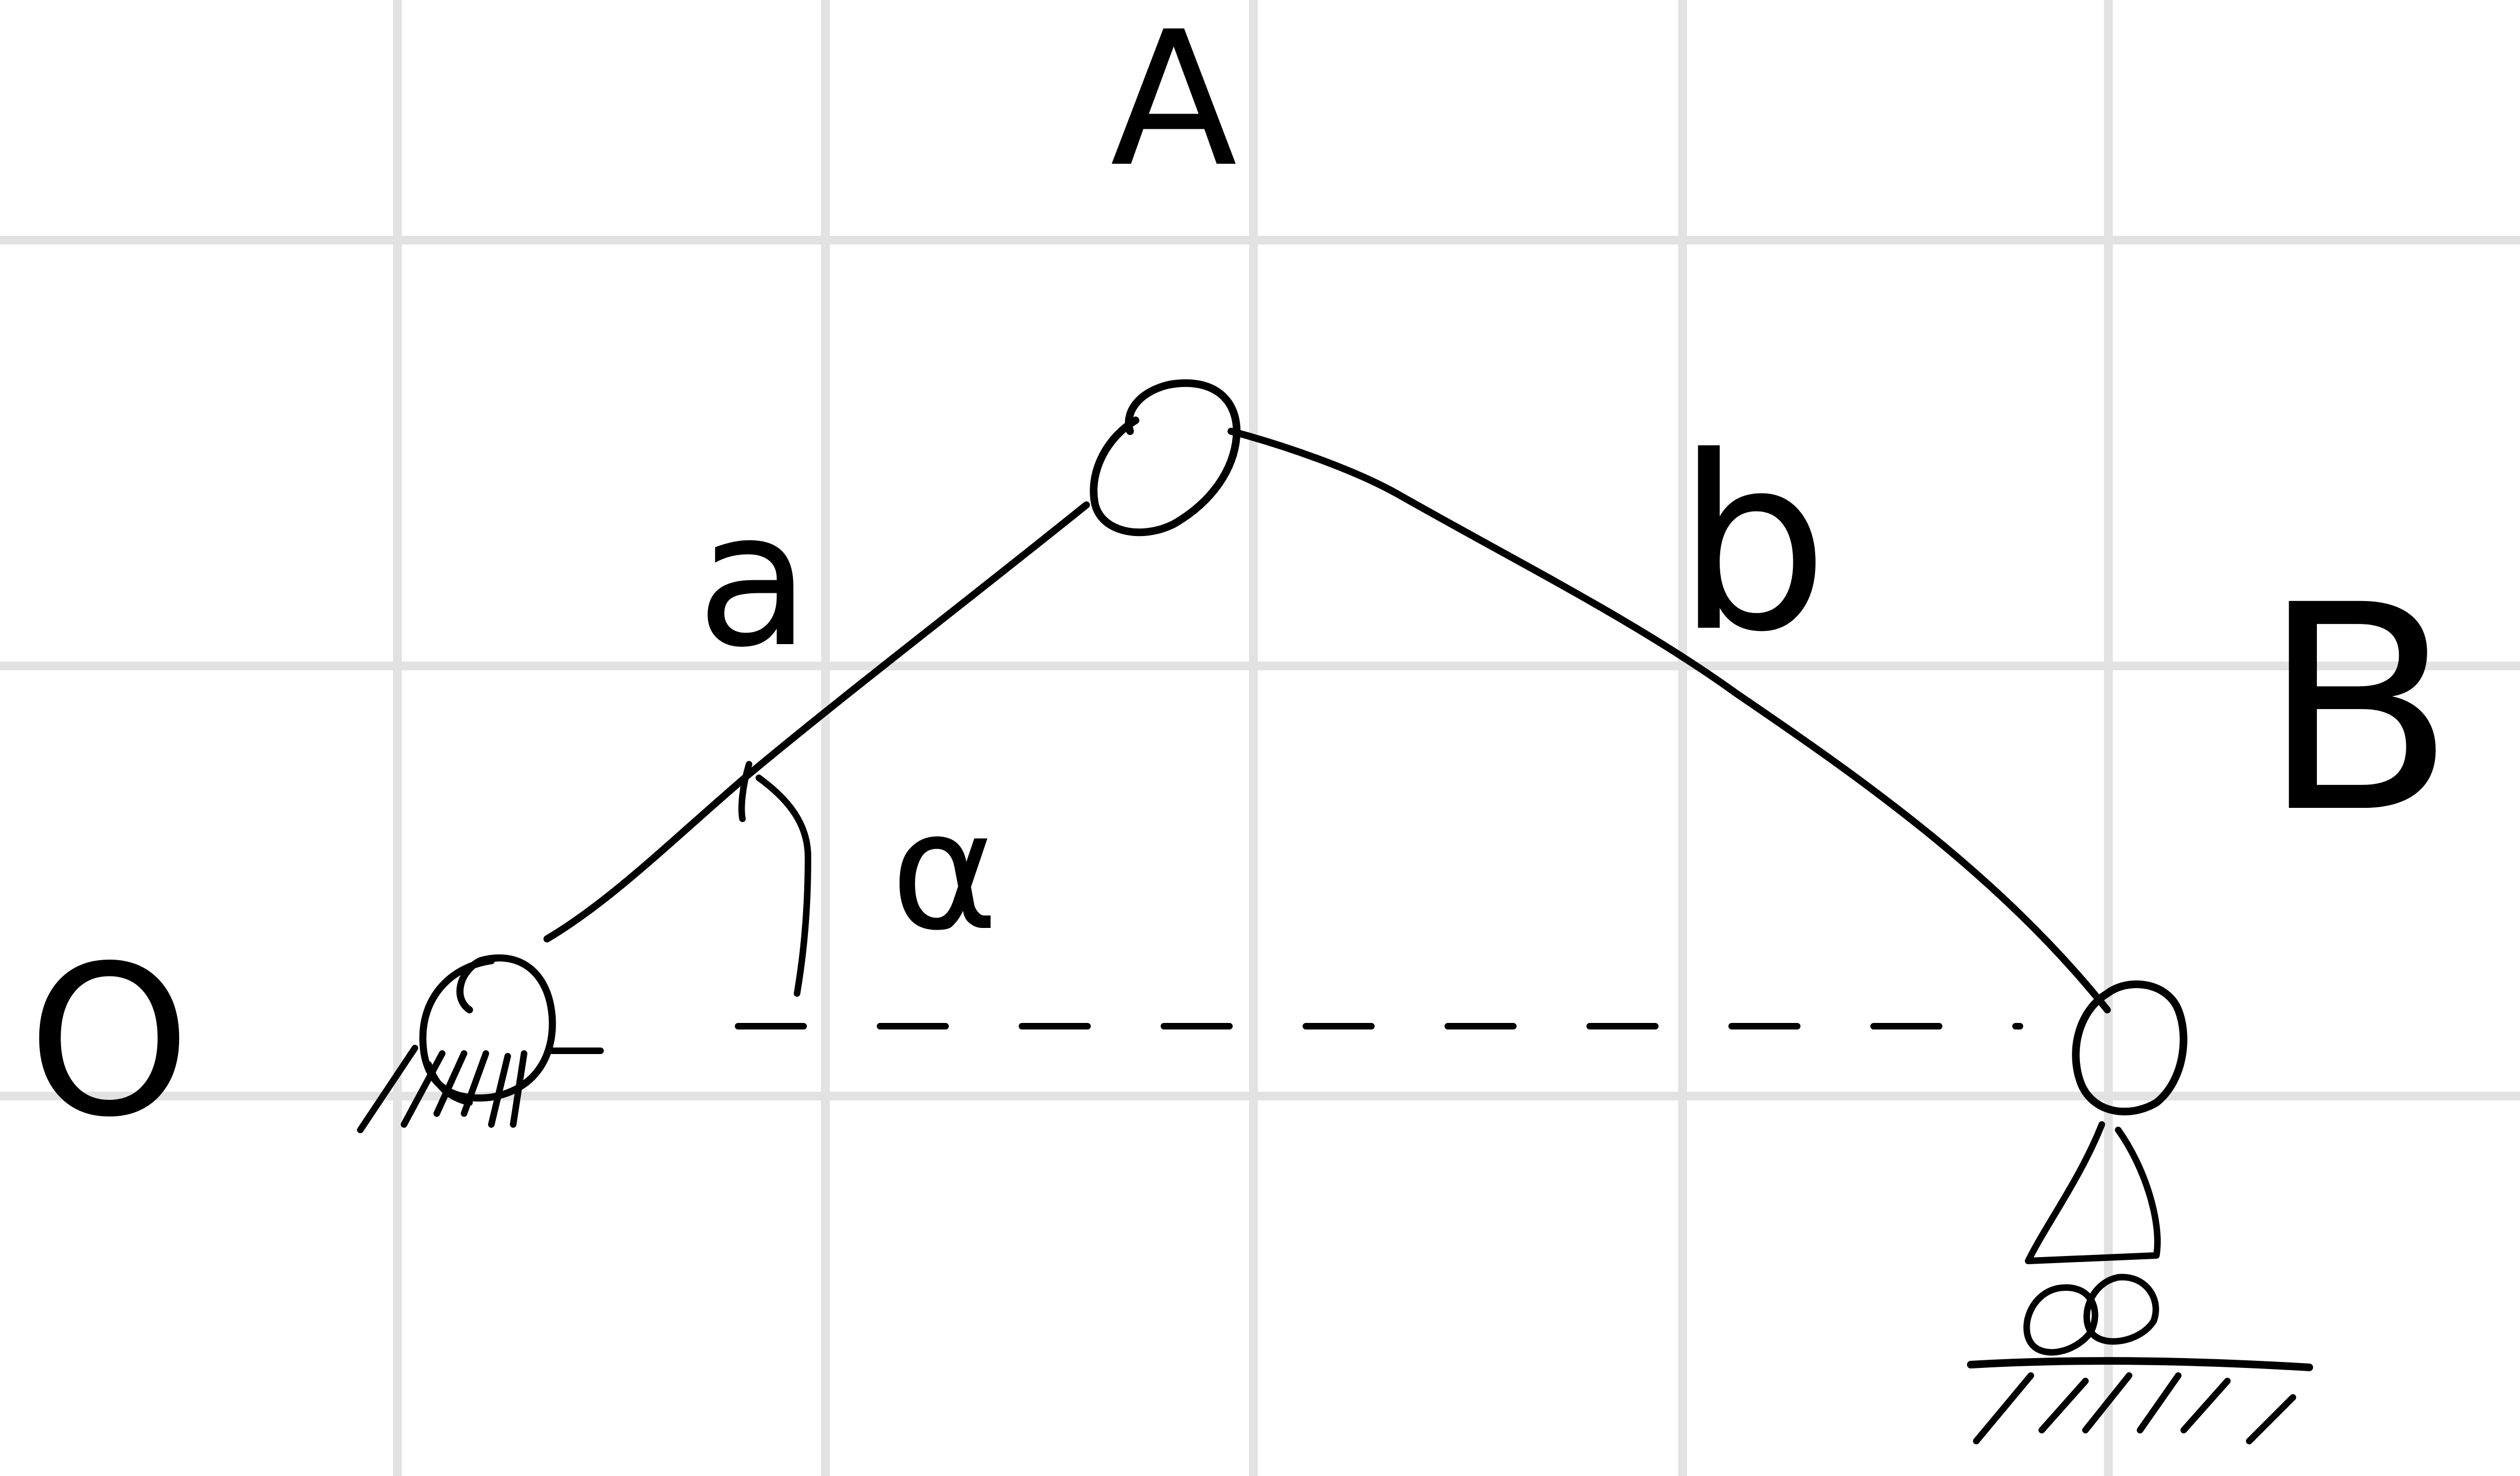  What do you see at coordinates (753, 580) in the screenshot?
I see `link-a-label: a` at bounding box center [753, 580].